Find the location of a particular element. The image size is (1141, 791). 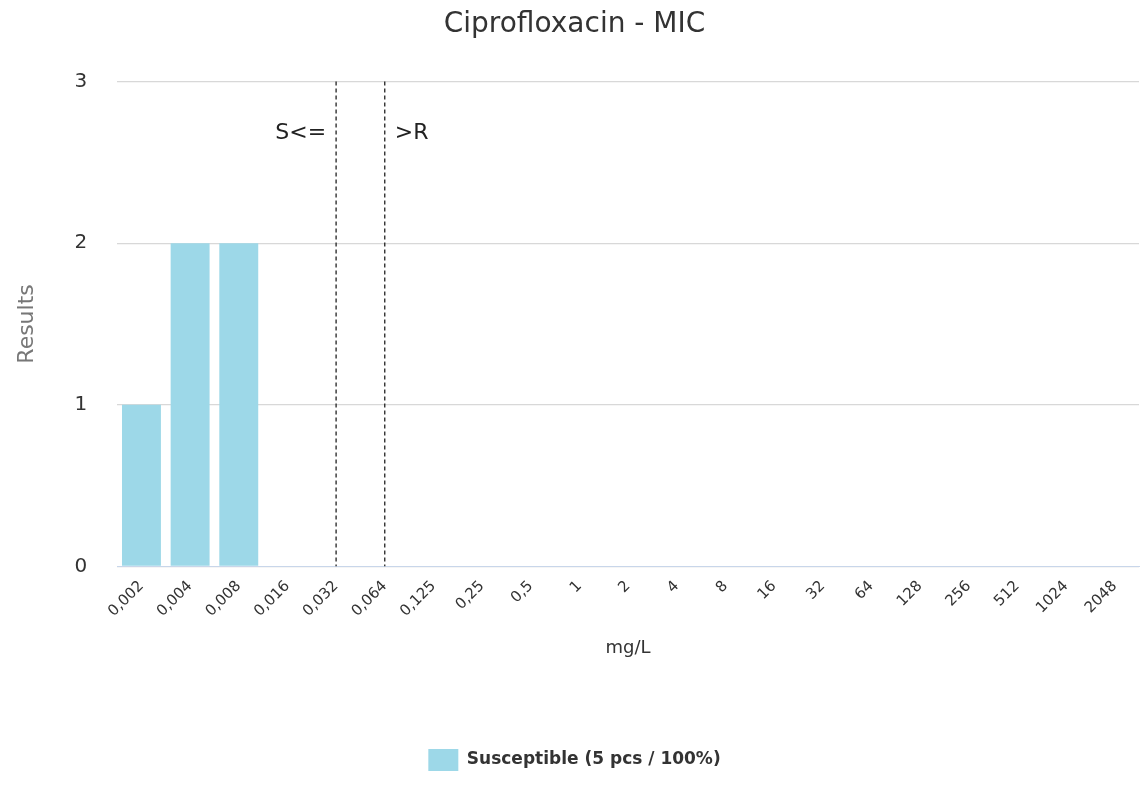

x-tick-label: 1 is located at coordinates (575, 586).